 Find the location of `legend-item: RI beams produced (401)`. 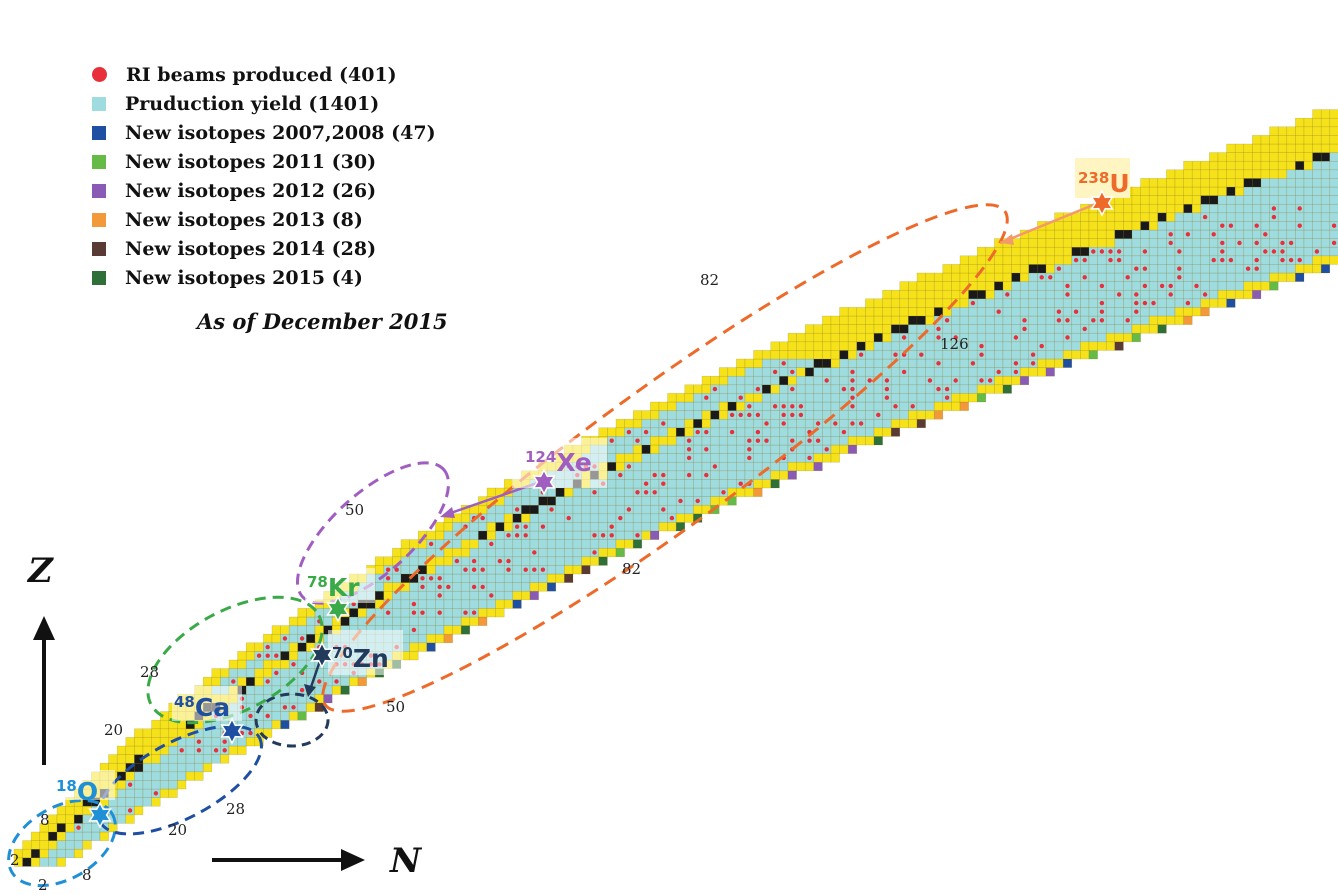

legend-item: RI beams produced (401) is located at coordinates (264, 74).